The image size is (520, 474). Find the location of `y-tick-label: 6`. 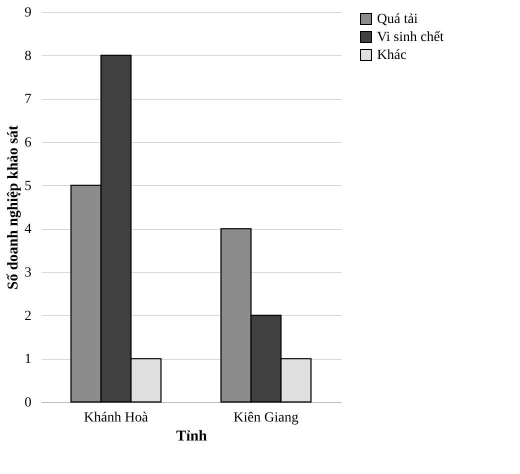

y-tick-label: 6 is located at coordinates (28, 143).